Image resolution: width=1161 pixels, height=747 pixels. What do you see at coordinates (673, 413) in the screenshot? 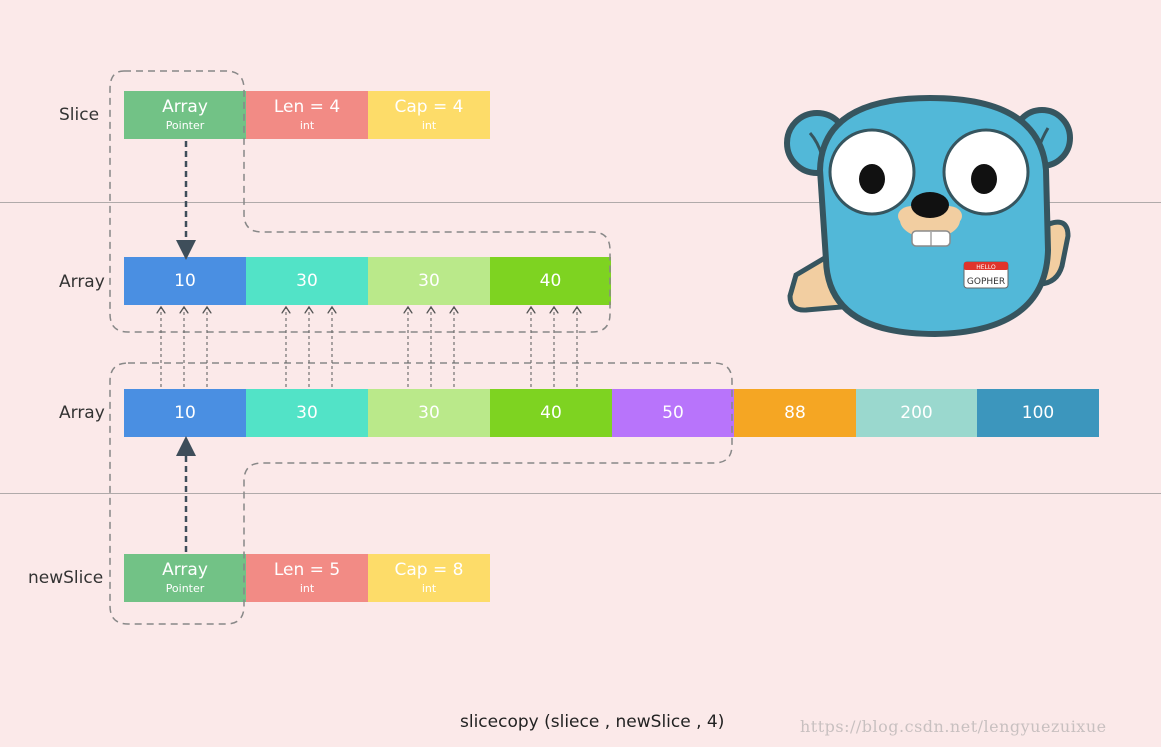
I see `array-bottom-cell: 50` at bounding box center [673, 413].